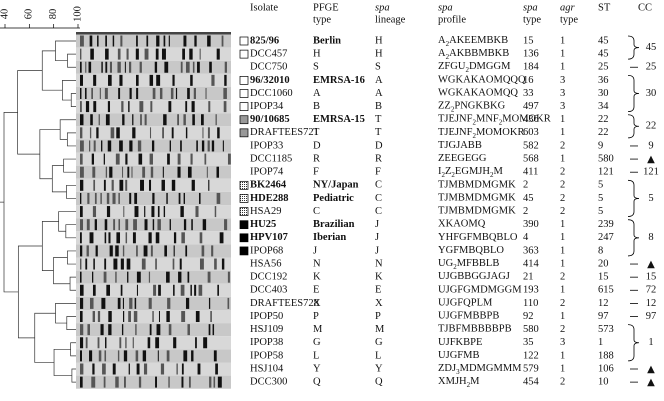  I want to click on table-cell: J, so click(377, 237).